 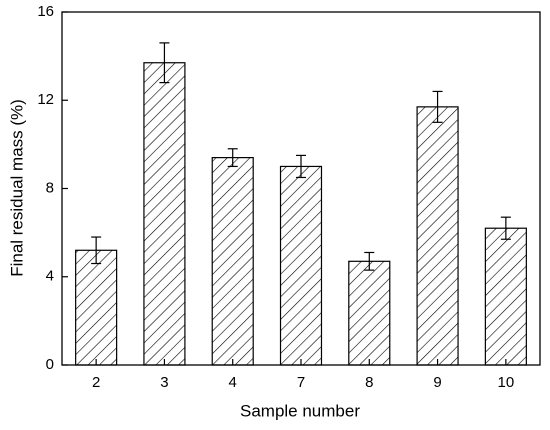 I want to click on x-tick-label: 10, so click(x=506, y=382).